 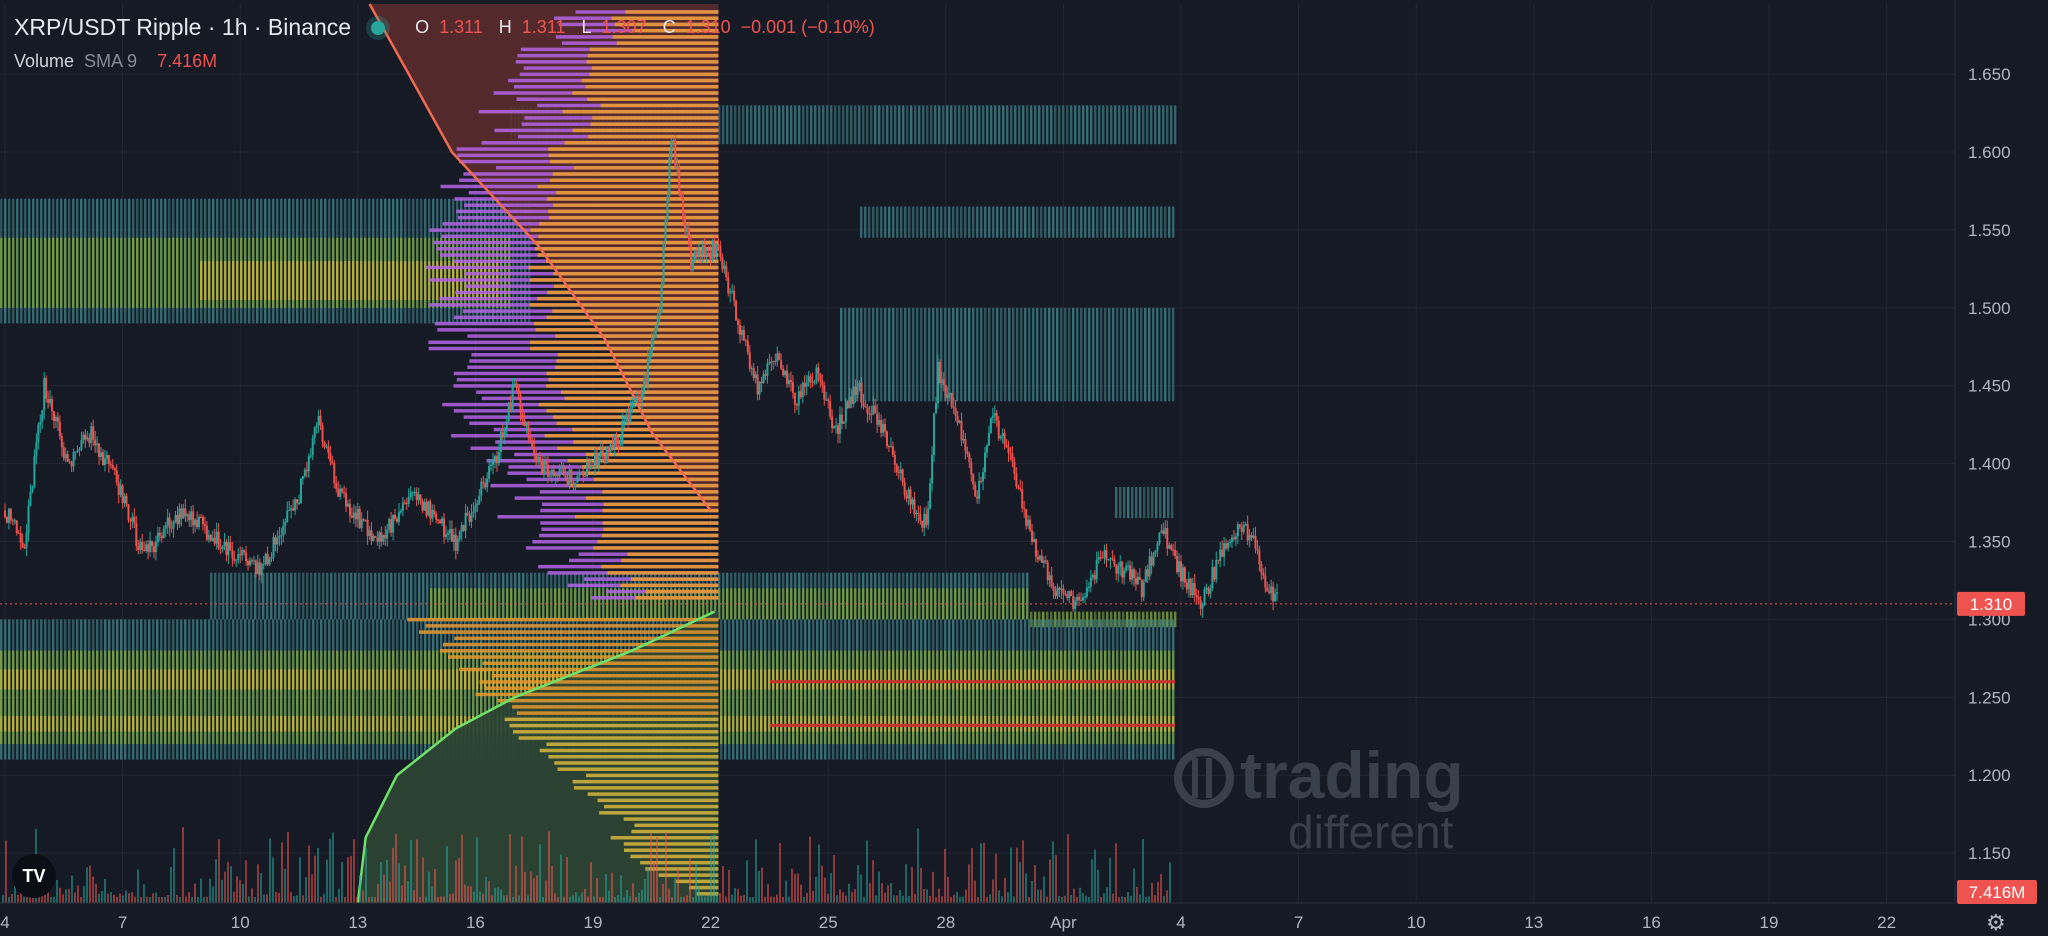 What do you see at coordinates (1996, 922) in the screenshot?
I see `gear-icon: ⚙` at bounding box center [1996, 922].